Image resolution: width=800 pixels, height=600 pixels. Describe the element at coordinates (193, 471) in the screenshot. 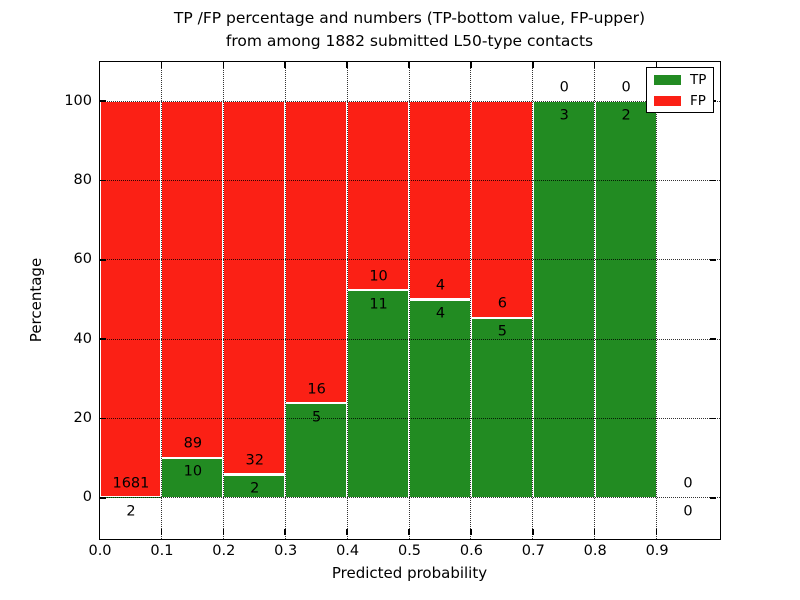

I see `tp-count-label: 10` at that location.